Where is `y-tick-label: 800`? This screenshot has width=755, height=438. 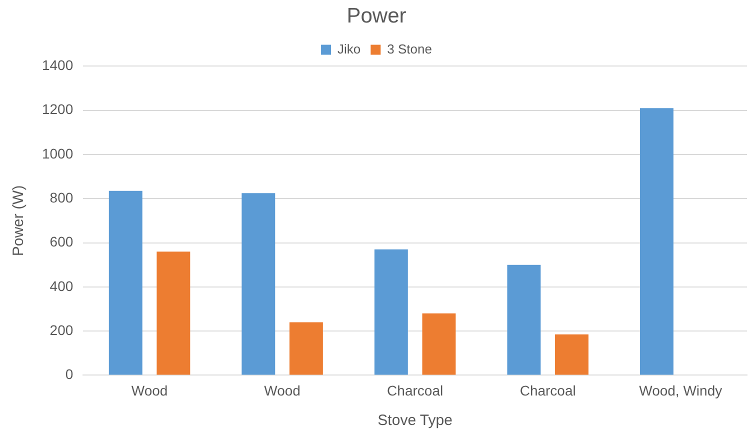 y-tick-label: 800 is located at coordinates (62, 197).